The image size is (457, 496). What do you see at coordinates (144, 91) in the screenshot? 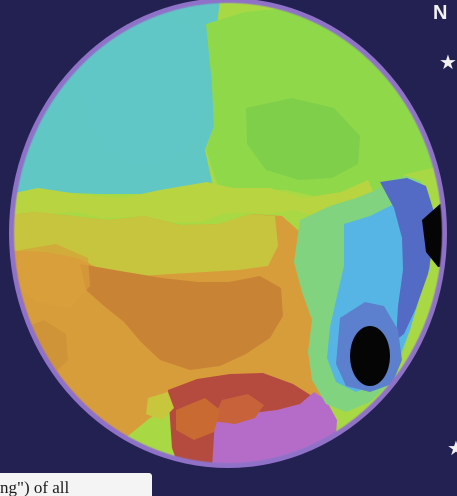
I see `cyan-shading-patch` at bounding box center [144, 91].